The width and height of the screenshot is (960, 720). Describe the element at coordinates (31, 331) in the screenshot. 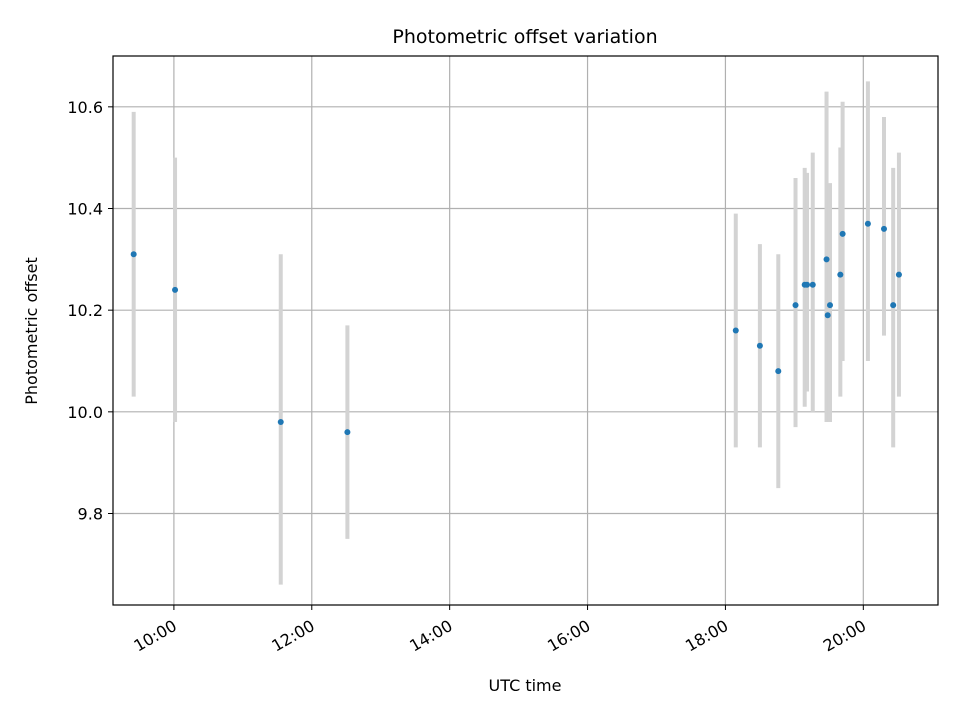

I see `y-axis-label: Photometric offset` at that location.